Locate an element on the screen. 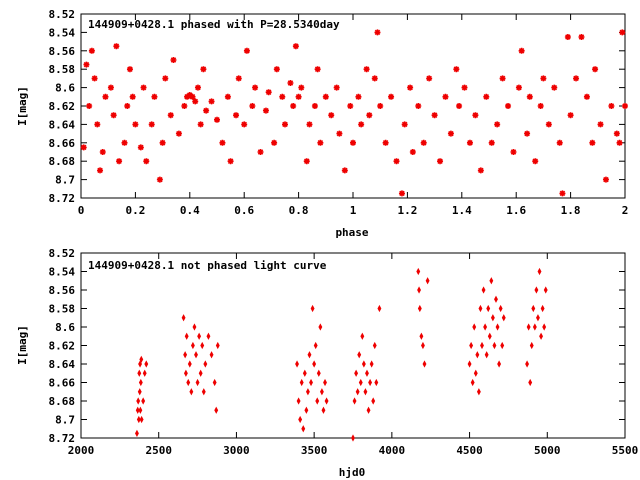 This screenshot has width=640, height=480. phased-plot-xtick-label: 0 is located at coordinates (81, 210).